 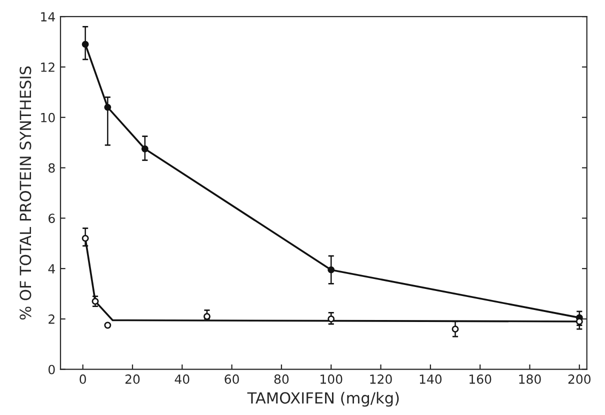 What do you see at coordinates (51, 269) in the screenshot?
I see `y-tick-label: 4` at bounding box center [51, 269].